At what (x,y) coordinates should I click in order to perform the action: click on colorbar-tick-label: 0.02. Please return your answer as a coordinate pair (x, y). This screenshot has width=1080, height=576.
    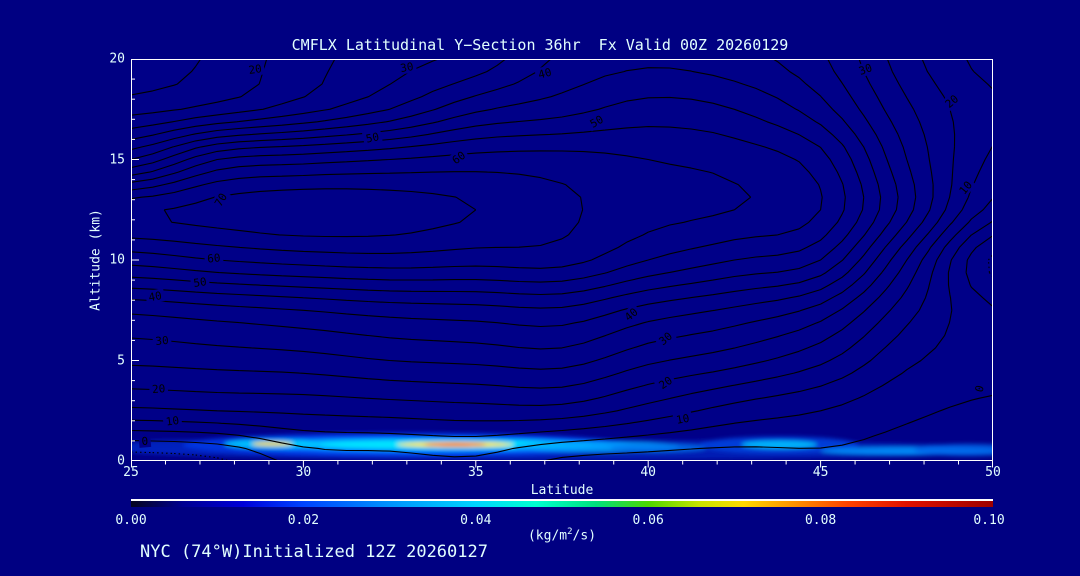
    Looking at the image, I should click on (303, 520).